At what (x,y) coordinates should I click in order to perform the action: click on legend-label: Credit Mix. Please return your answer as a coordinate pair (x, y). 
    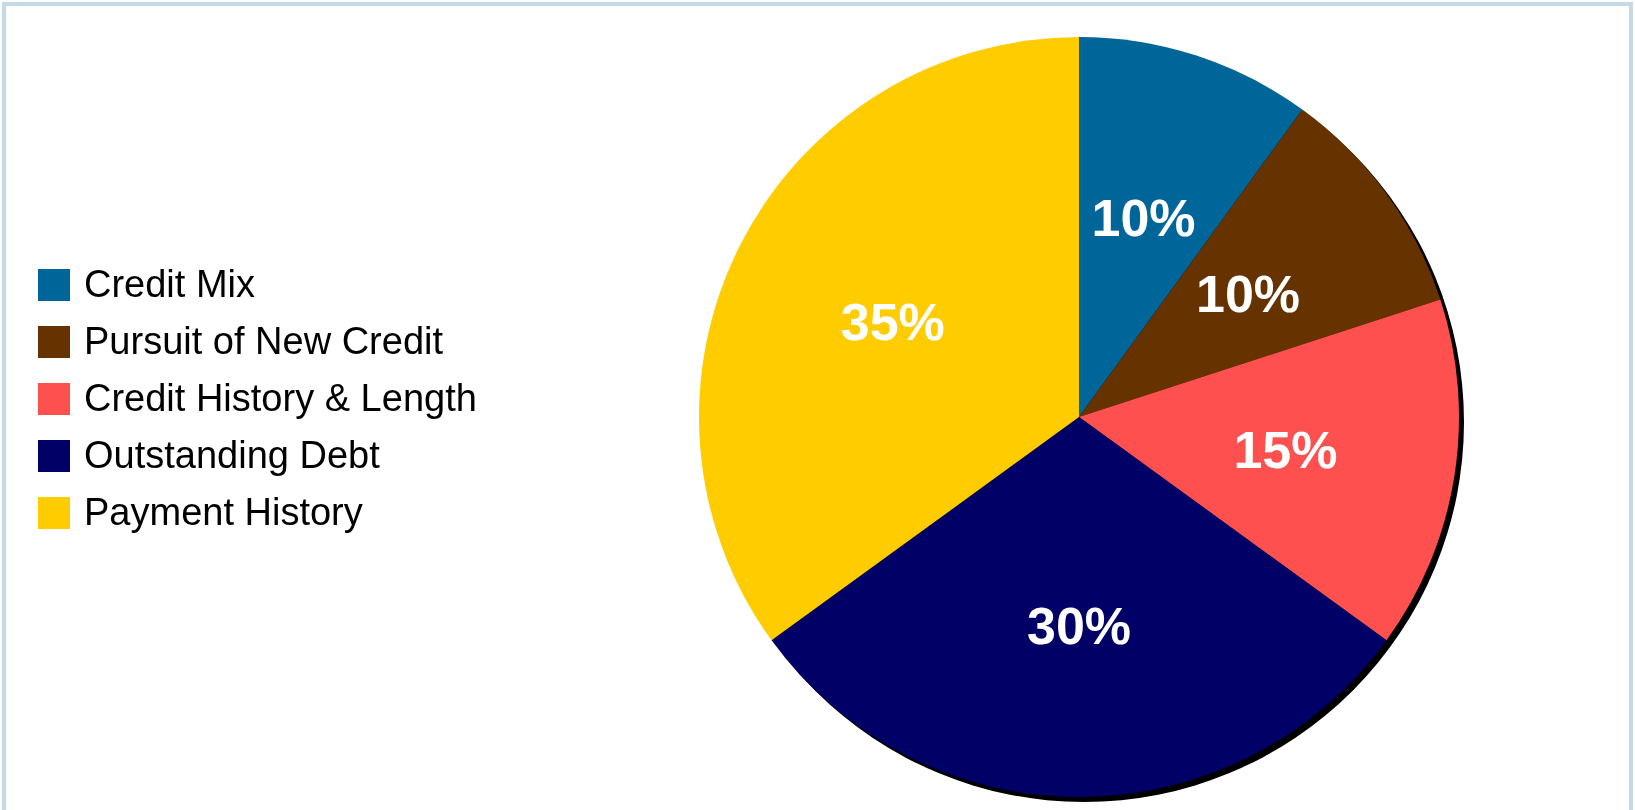
    Looking at the image, I should click on (170, 284).